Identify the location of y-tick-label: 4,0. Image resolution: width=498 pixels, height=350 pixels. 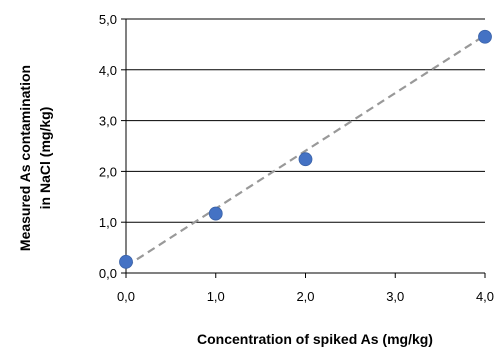
(108, 70).